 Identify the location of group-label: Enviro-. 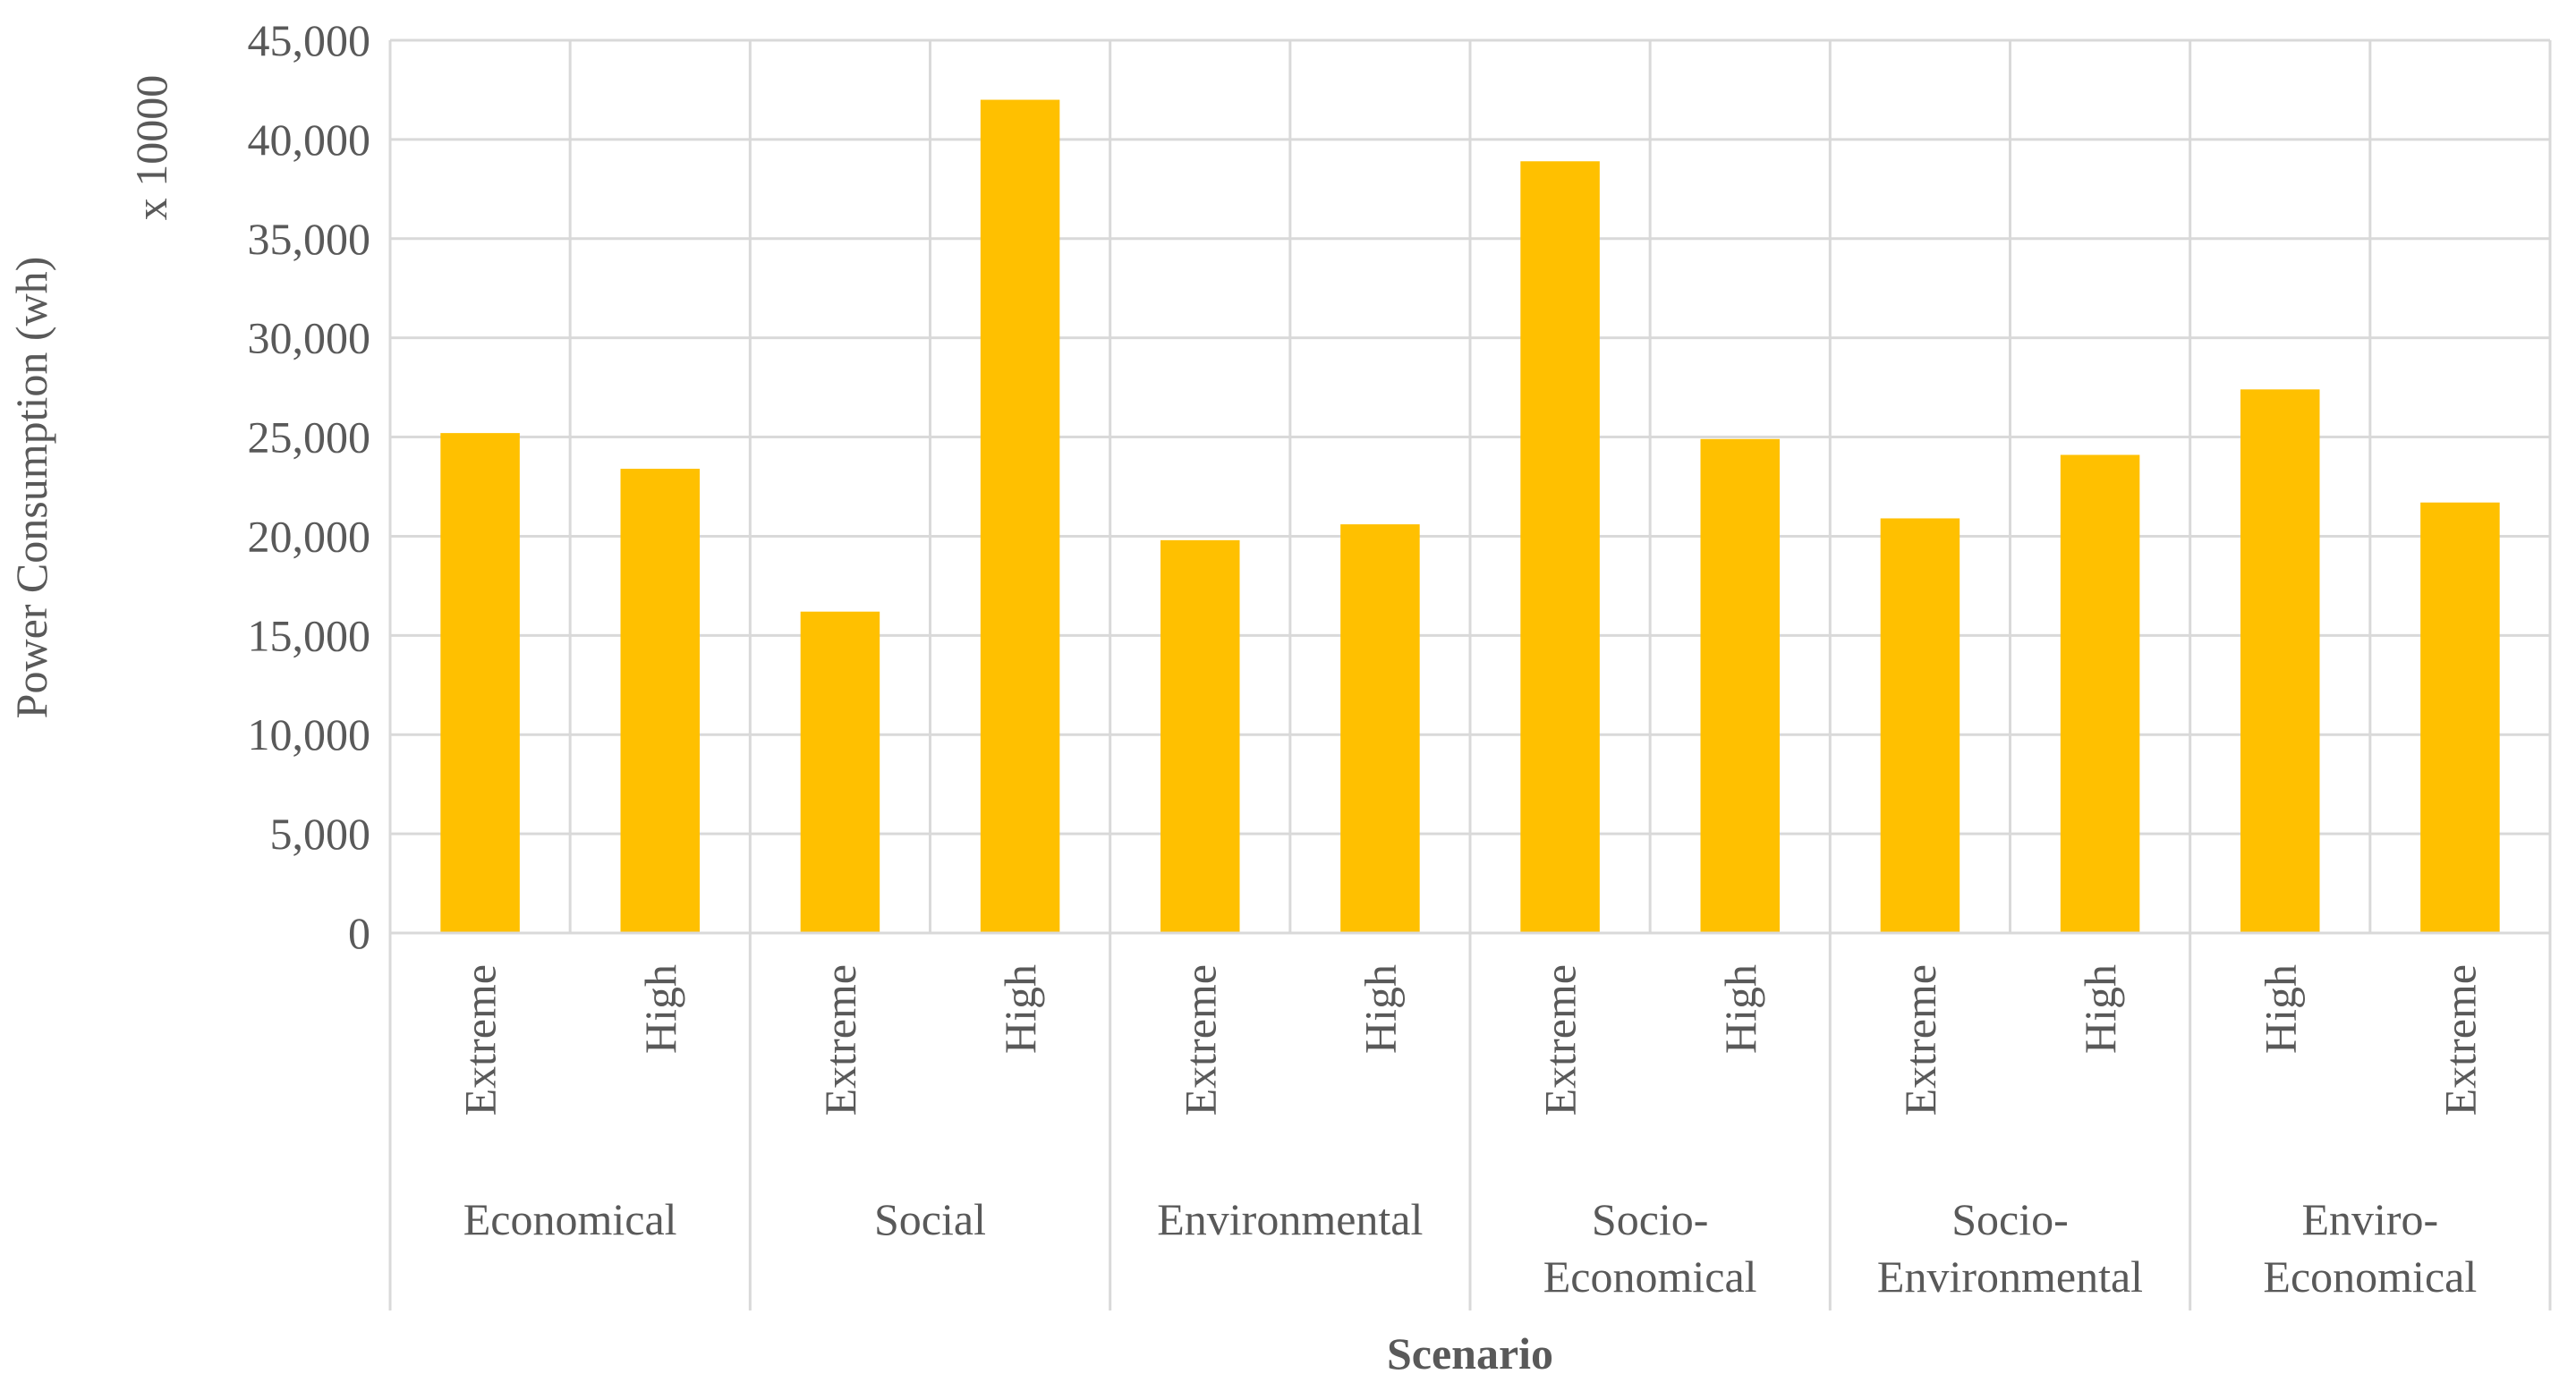
(2369, 1219).